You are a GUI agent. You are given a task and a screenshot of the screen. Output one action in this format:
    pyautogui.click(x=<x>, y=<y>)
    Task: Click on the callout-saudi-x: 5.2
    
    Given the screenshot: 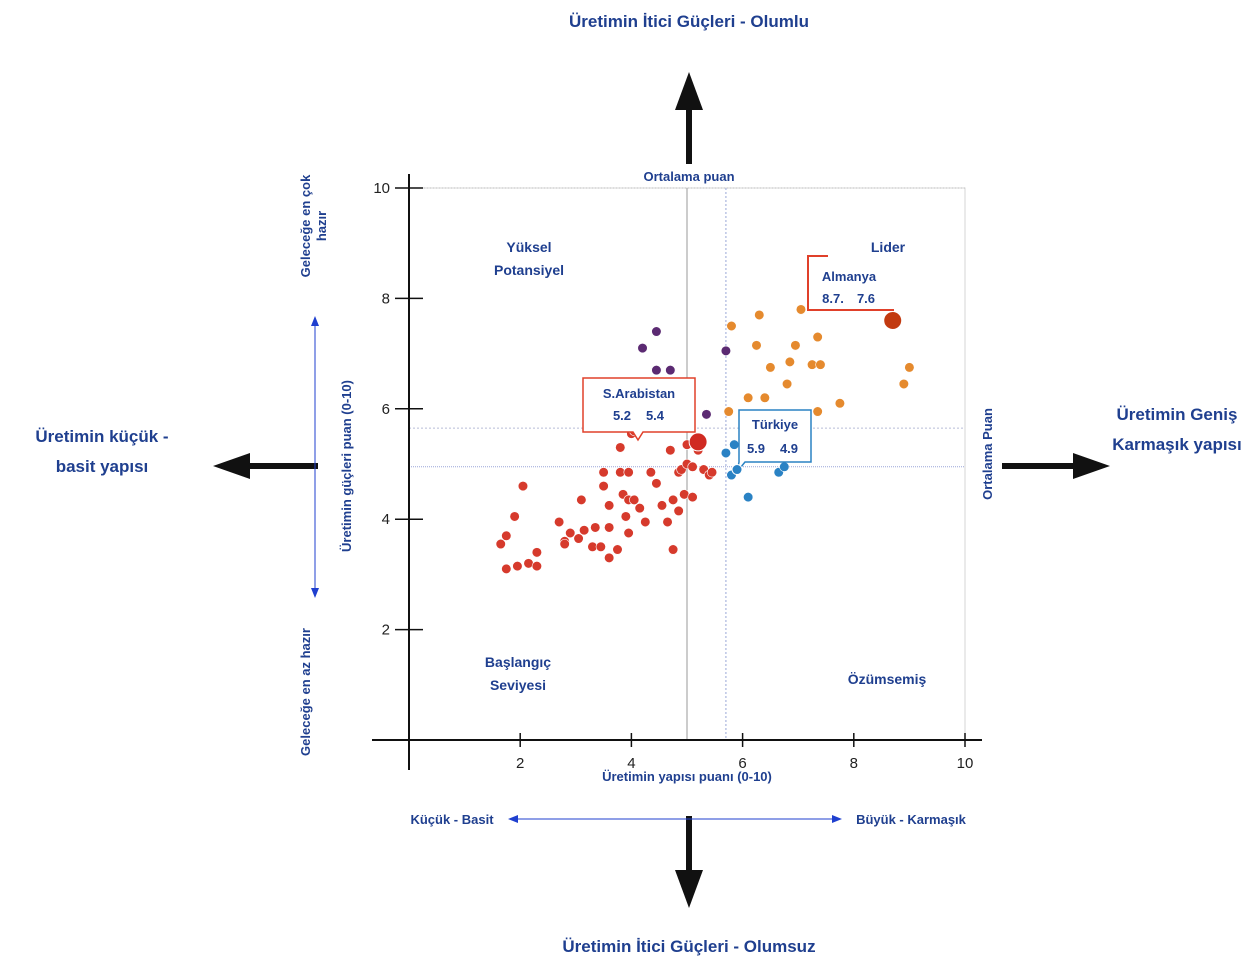 What is the action you would take?
    pyautogui.click(x=622, y=415)
    